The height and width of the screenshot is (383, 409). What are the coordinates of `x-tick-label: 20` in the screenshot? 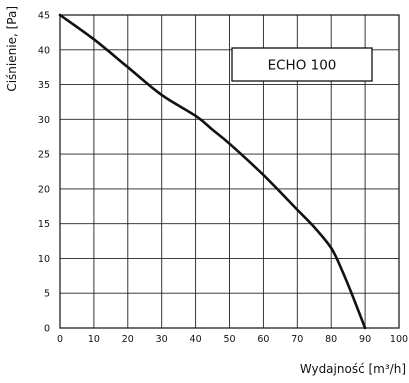 It's located at (128, 339).